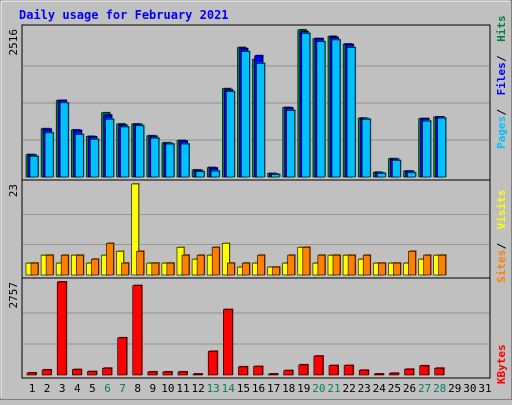 This screenshot has width=512, height=405. I want to click on bar-pages-day-26-fill, so click(411, 175).